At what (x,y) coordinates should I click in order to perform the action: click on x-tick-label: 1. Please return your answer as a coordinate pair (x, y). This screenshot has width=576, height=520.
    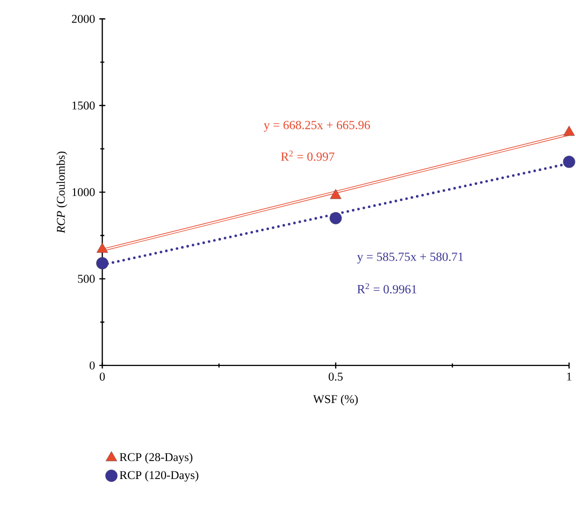
    Looking at the image, I should click on (569, 376).